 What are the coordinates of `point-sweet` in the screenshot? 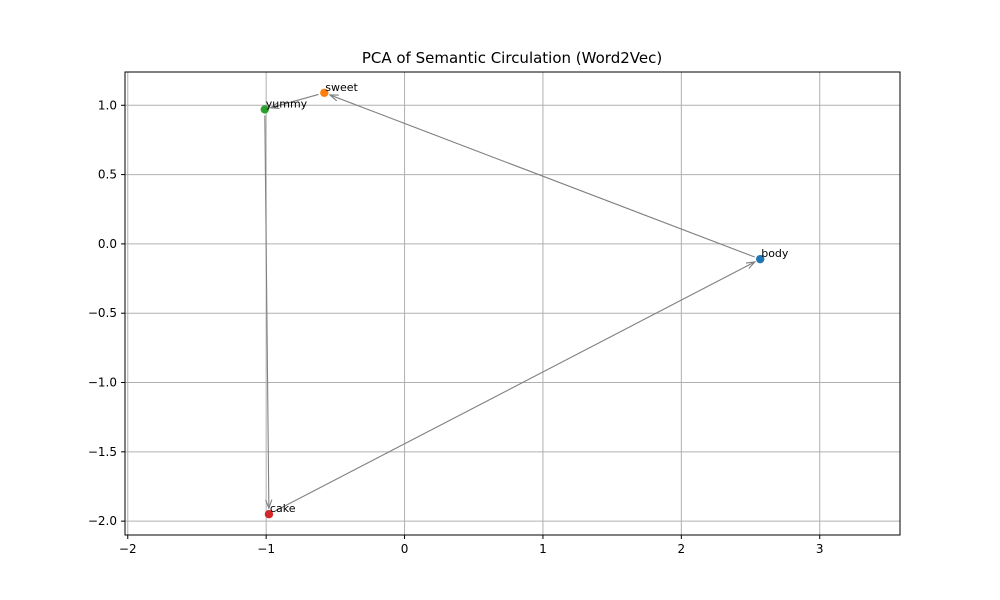 It's located at (324, 92).